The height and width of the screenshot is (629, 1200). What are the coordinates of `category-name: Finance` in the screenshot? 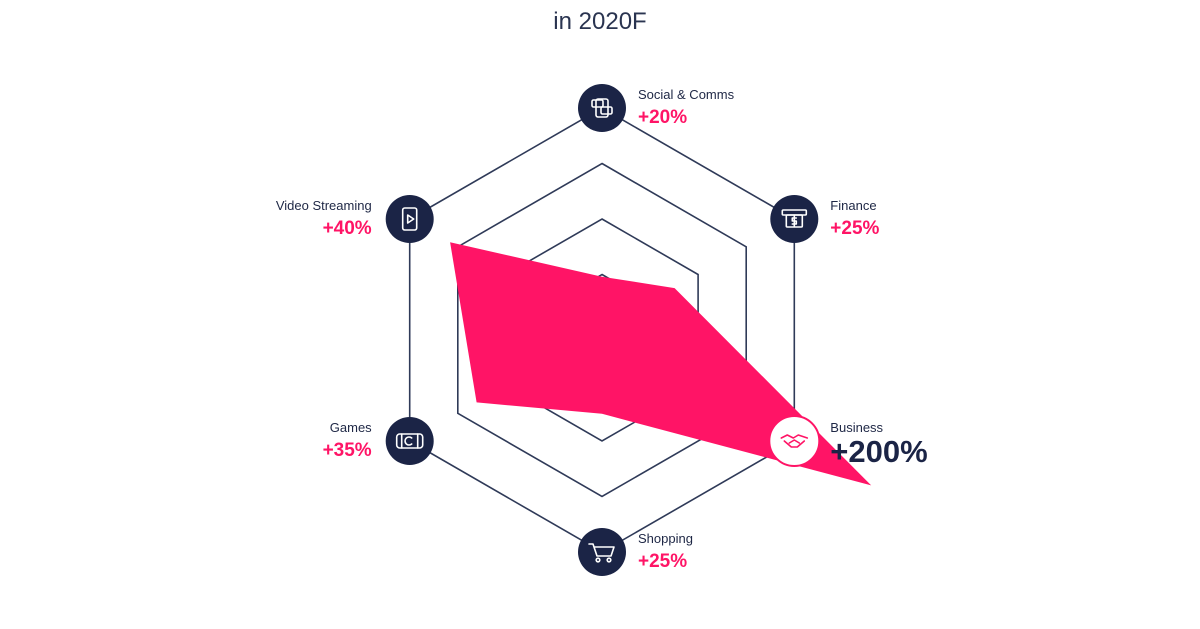 It's located at (853, 205).